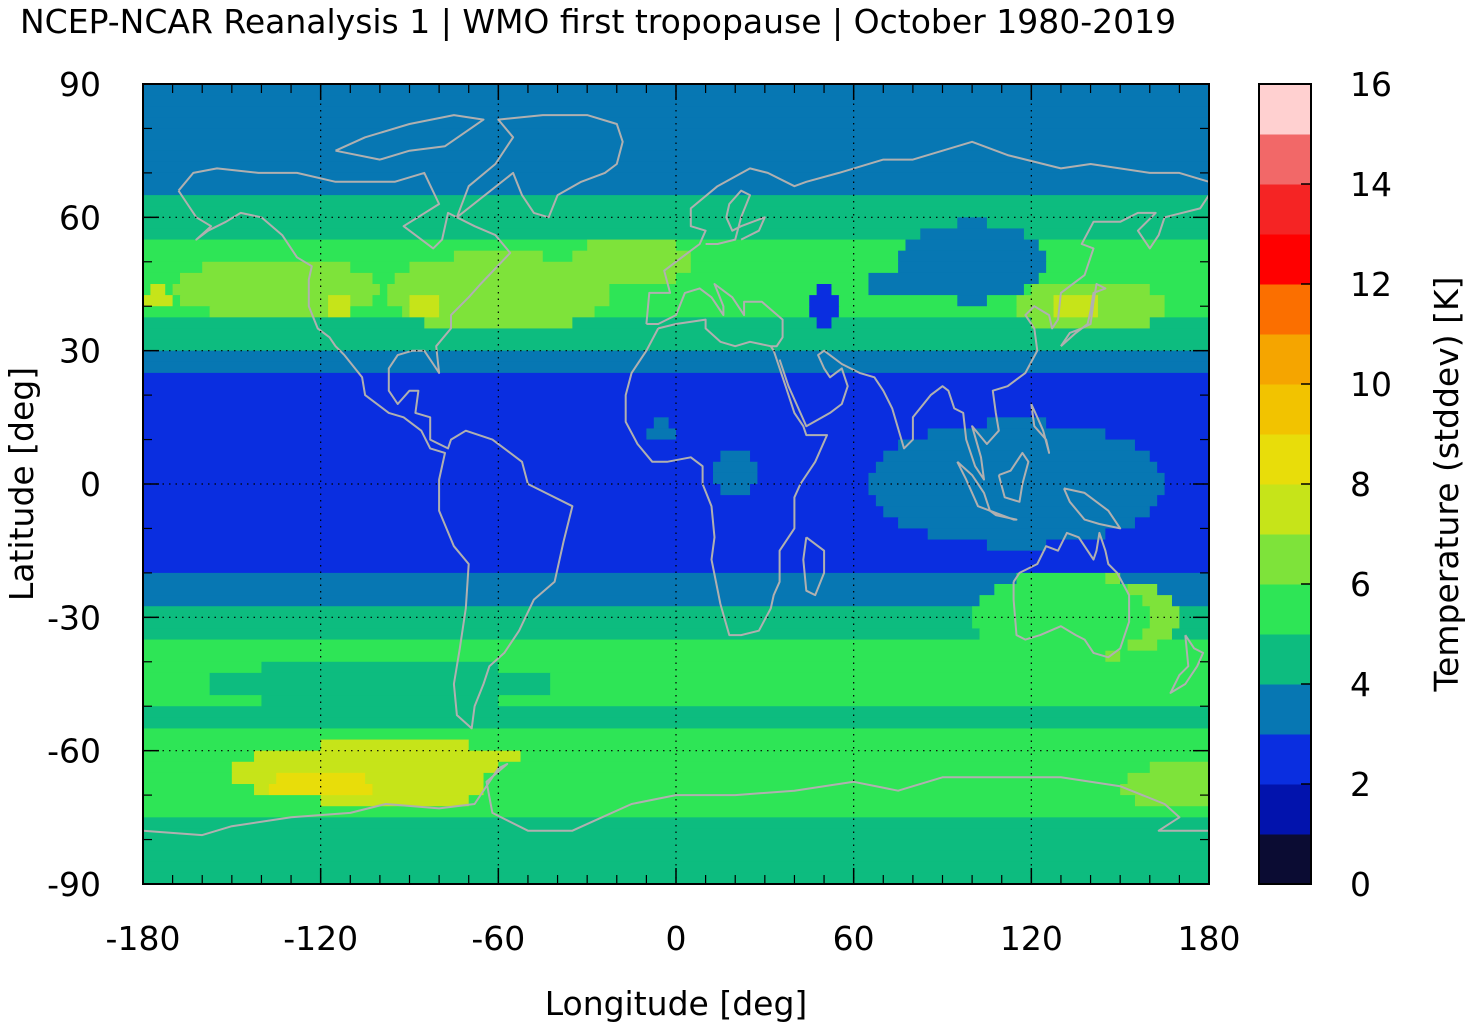  What do you see at coordinates (498, 938) in the screenshot?
I see `x-tick-label: -60` at bounding box center [498, 938].